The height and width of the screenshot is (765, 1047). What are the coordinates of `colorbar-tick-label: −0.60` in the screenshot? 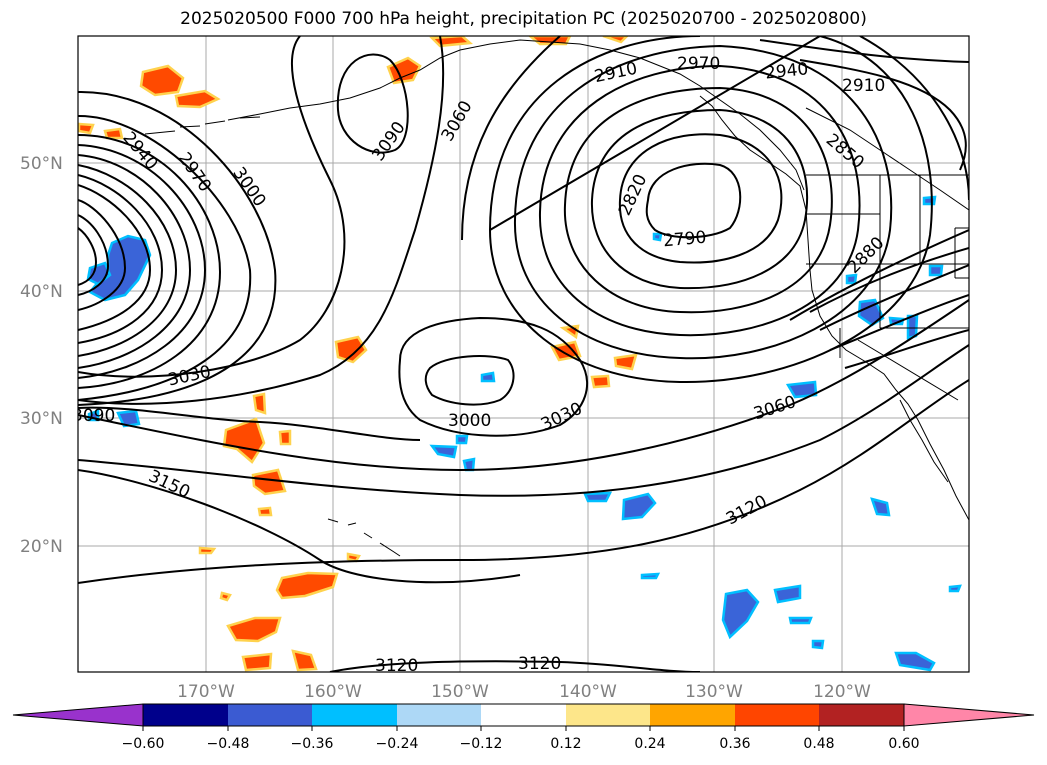 It's located at (143, 744).